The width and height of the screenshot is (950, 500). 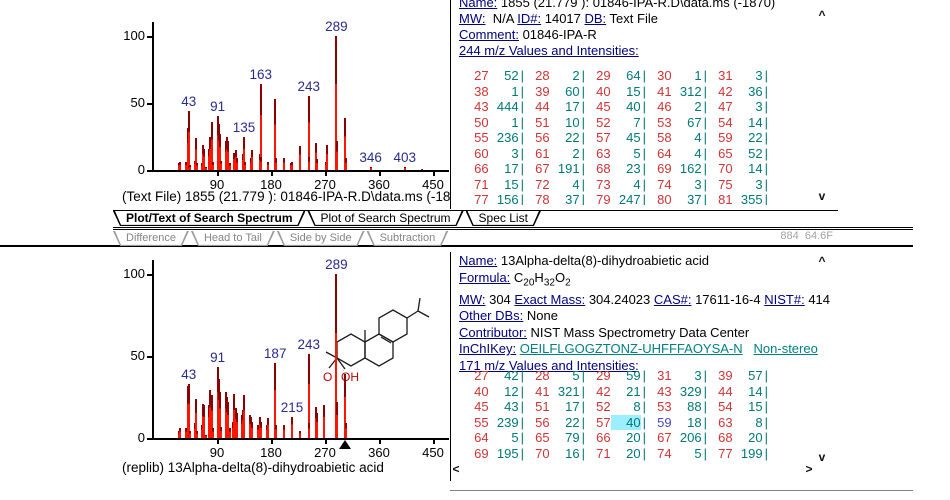 What do you see at coordinates (615, 107) in the screenshot?
I see `mz-row: 43 444 | 44 17 | 45 40 | 46 2 | 47 3 |` at bounding box center [615, 107].